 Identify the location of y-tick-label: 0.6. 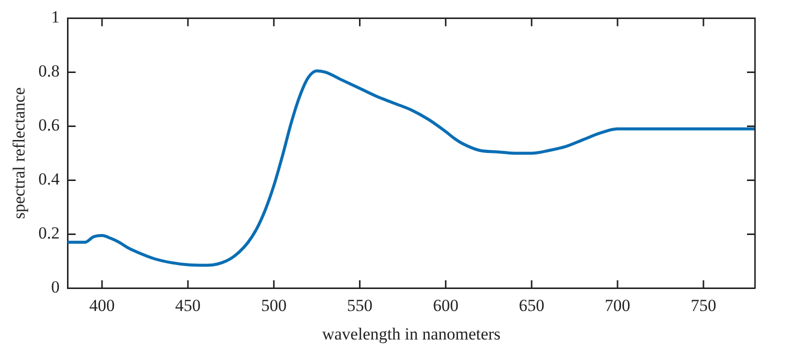
(49, 125).